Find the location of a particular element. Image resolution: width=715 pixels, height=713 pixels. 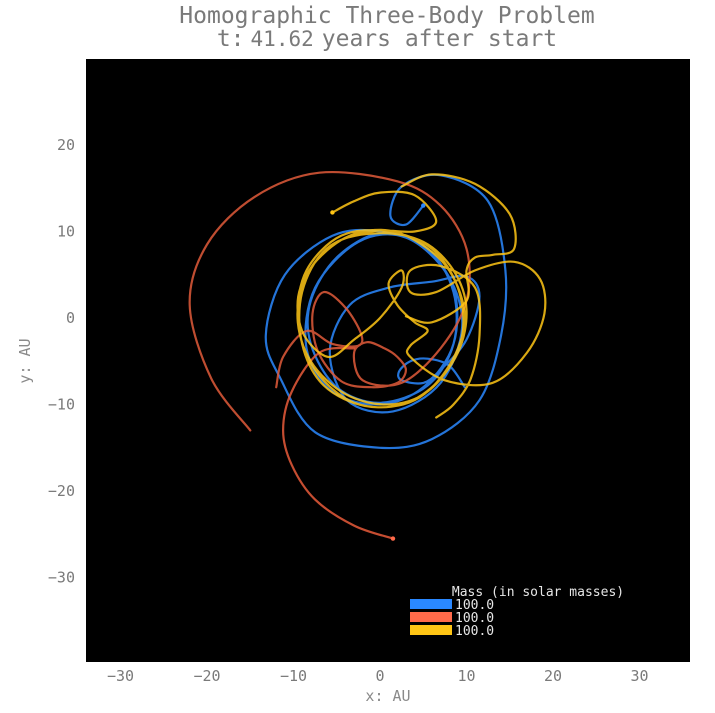

x-tick-label: 0 is located at coordinates (379, 676).